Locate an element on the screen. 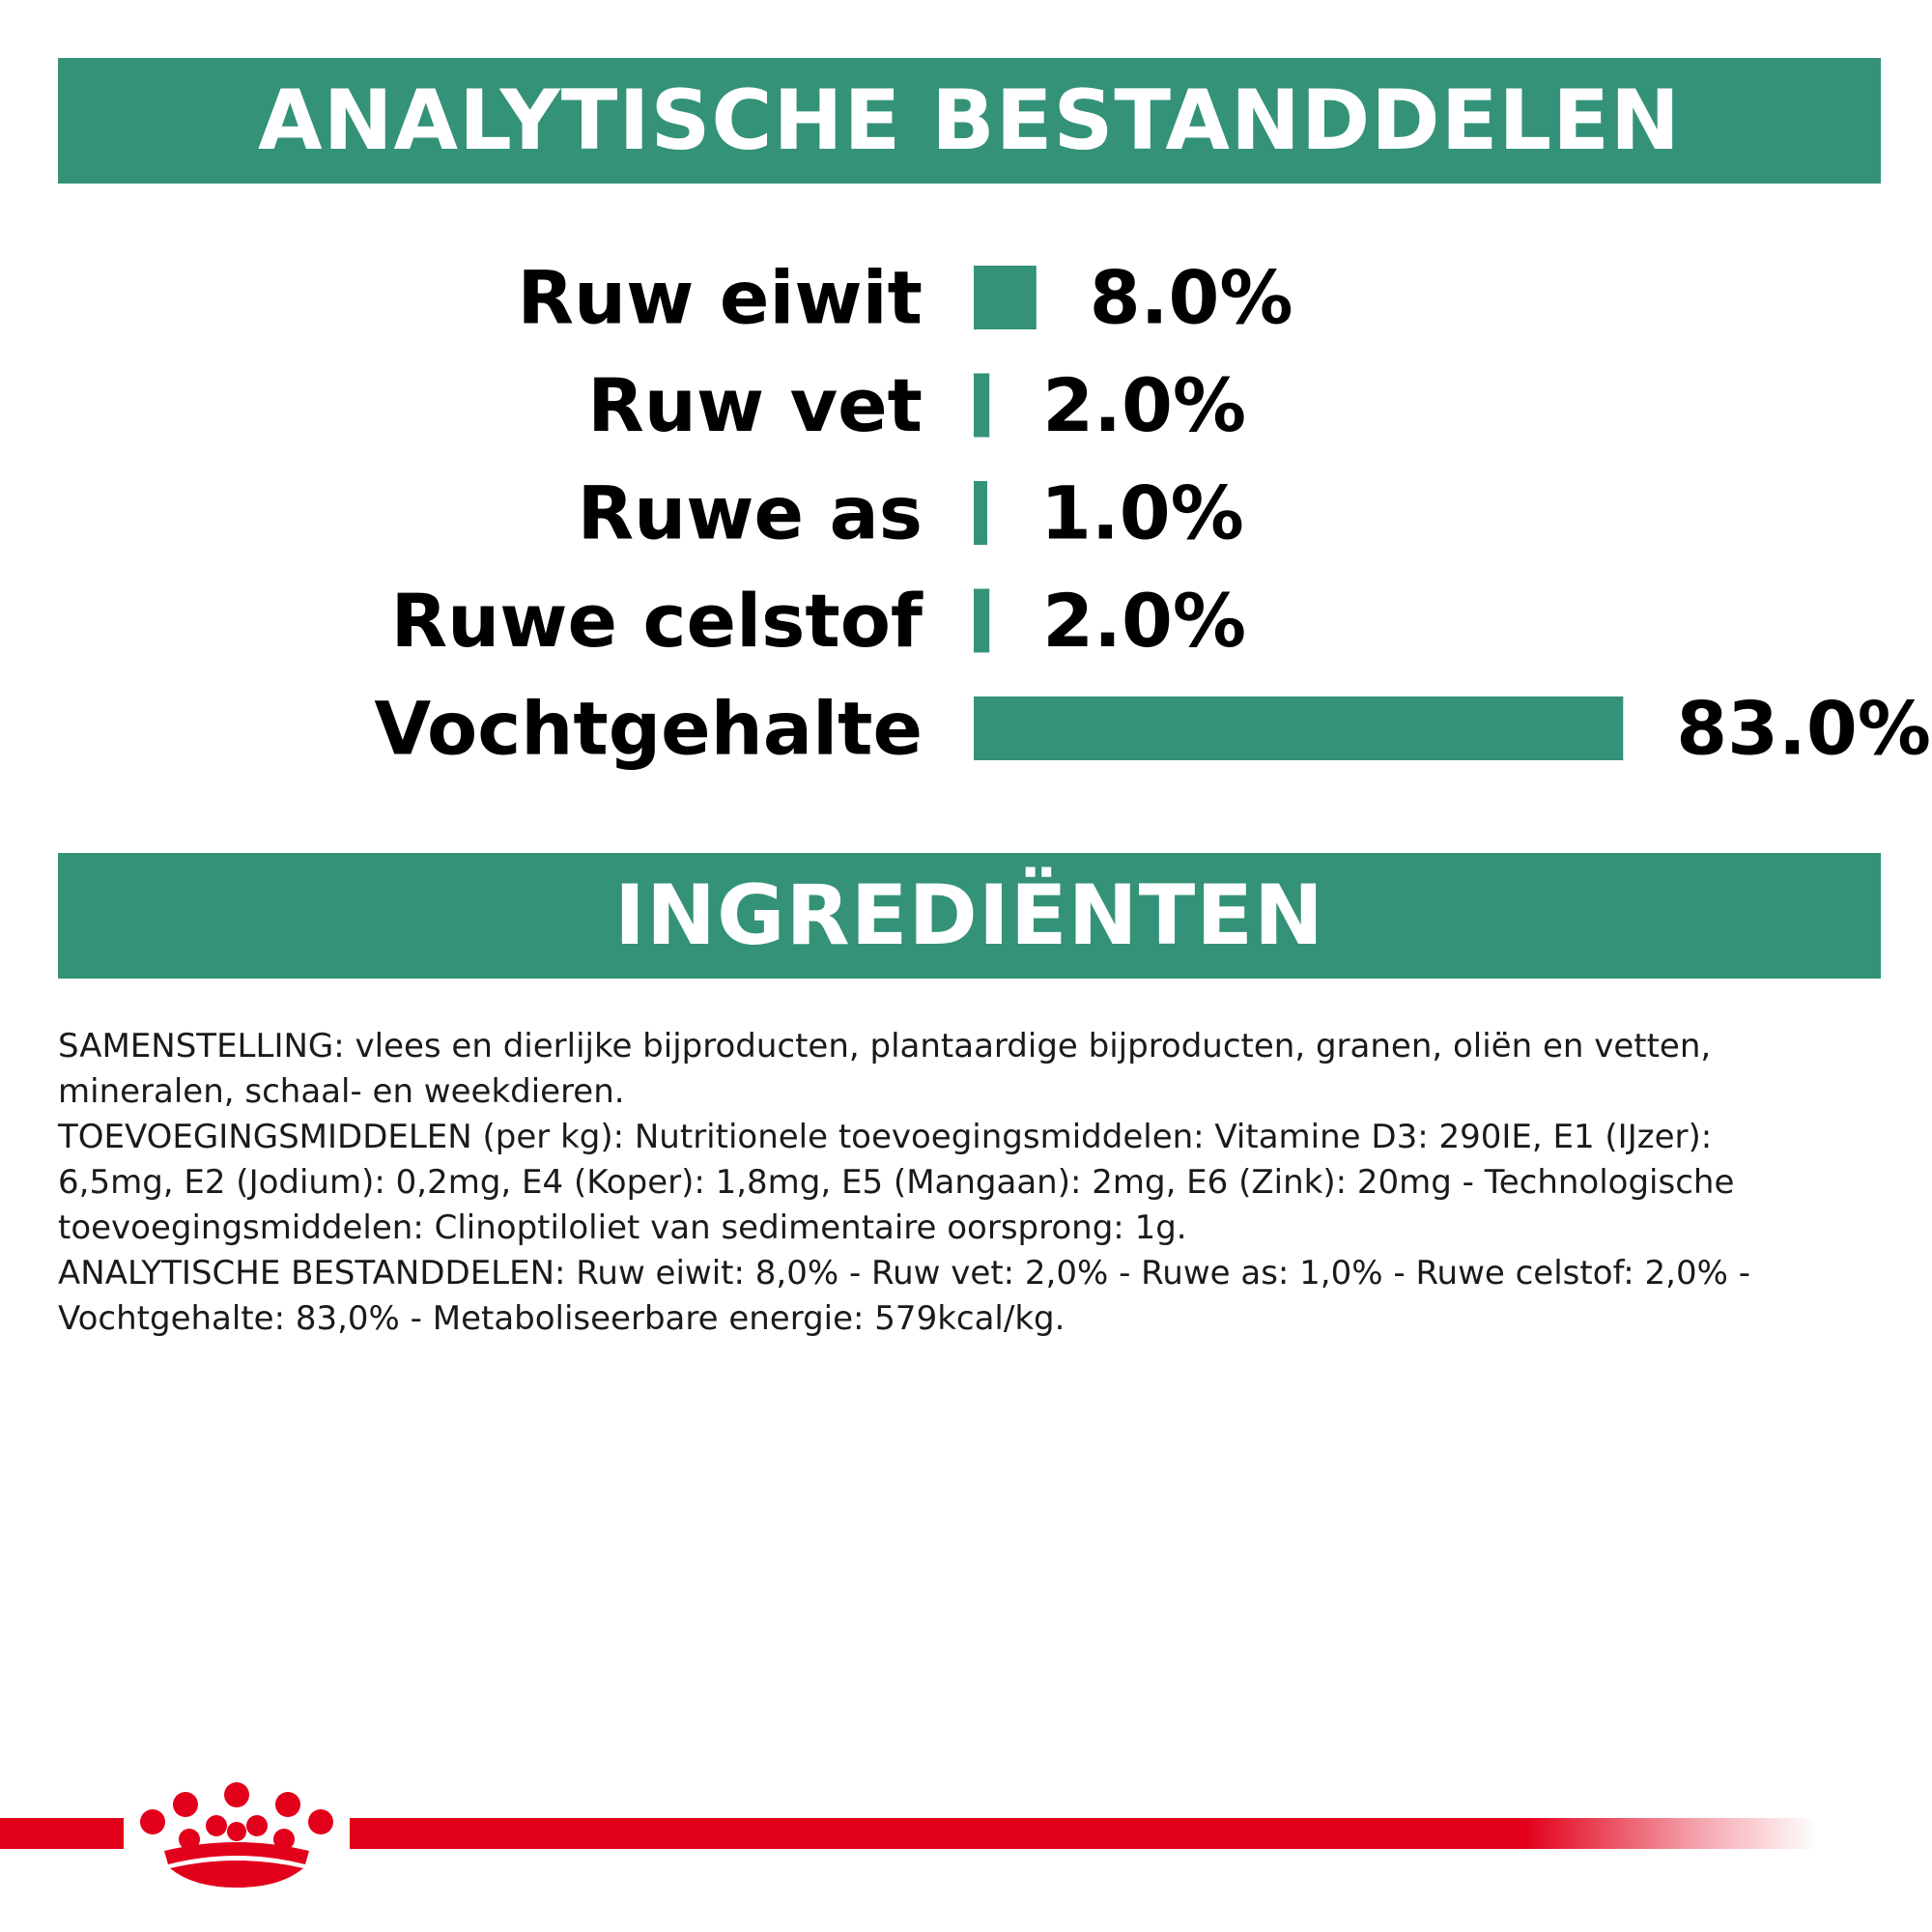  bar-category-label: Ruw eiwit is located at coordinates (720, 298).